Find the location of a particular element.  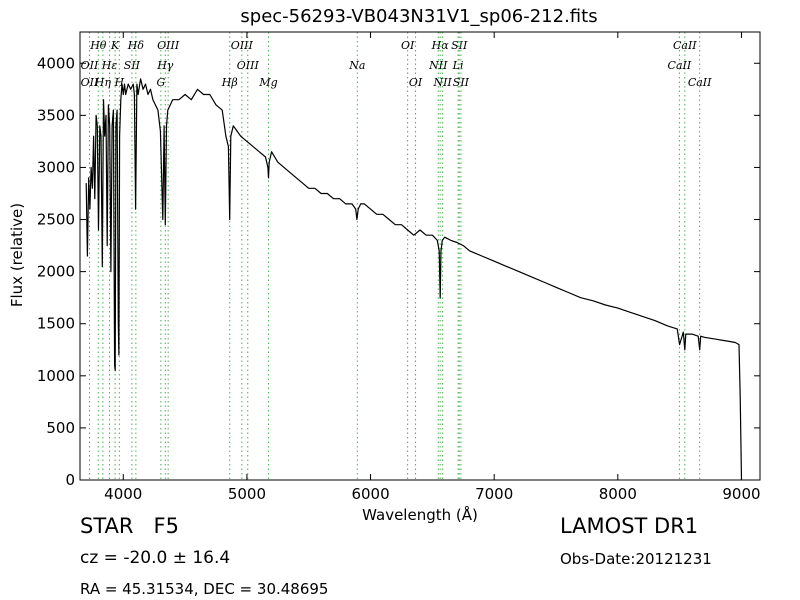

line-marker-label: Hα is located at coordinates (440, 45).